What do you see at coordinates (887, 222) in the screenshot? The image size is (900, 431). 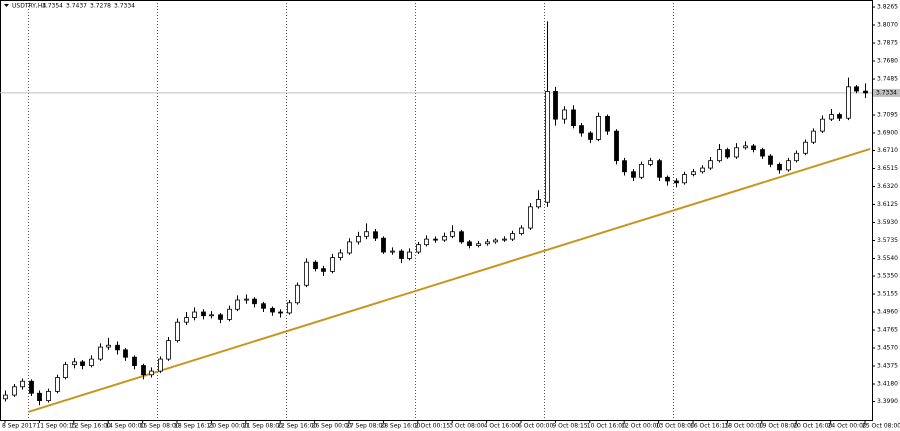 I see `y-tick-label: 3.5930` at bounding box center [887, 222].